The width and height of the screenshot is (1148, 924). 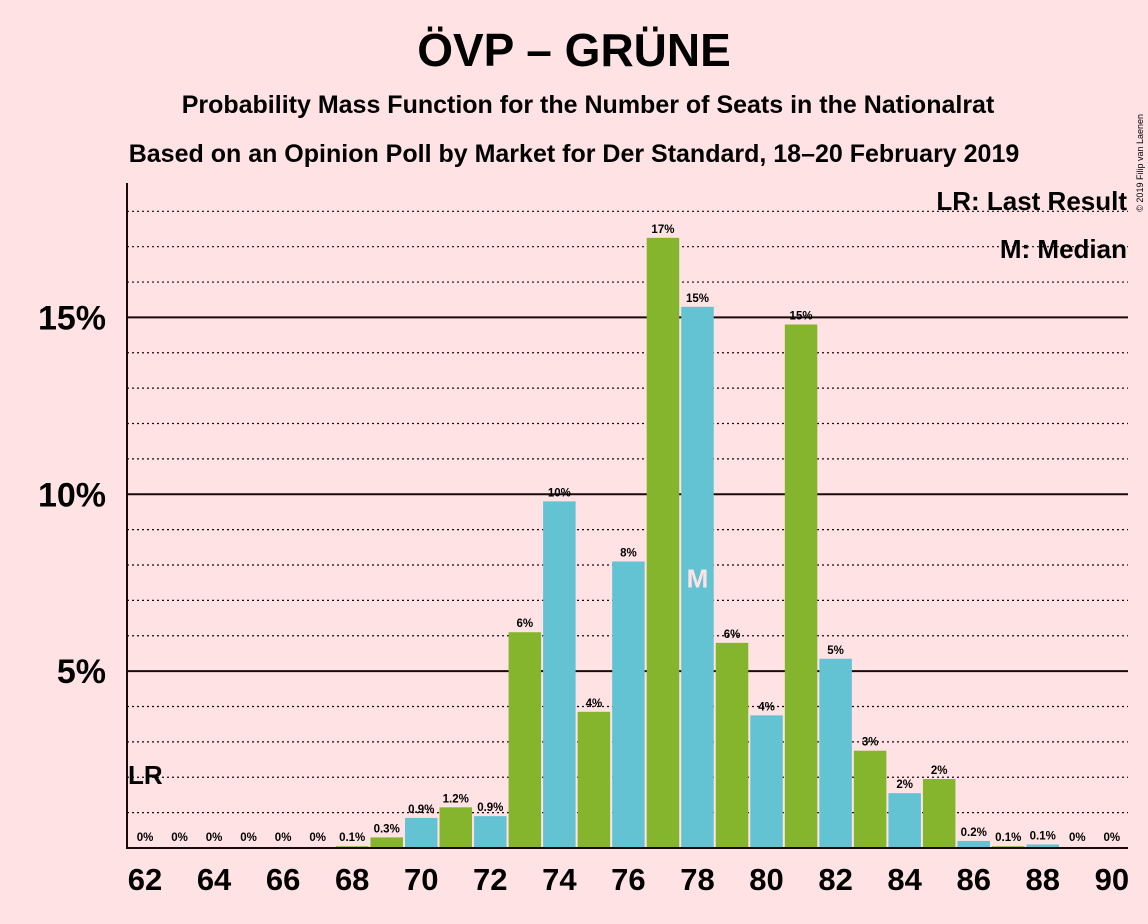 What do you see at coordinates (974, 833) in the screenshot?
I see `data-label: 0.2%` at bounding box center [974, 833].